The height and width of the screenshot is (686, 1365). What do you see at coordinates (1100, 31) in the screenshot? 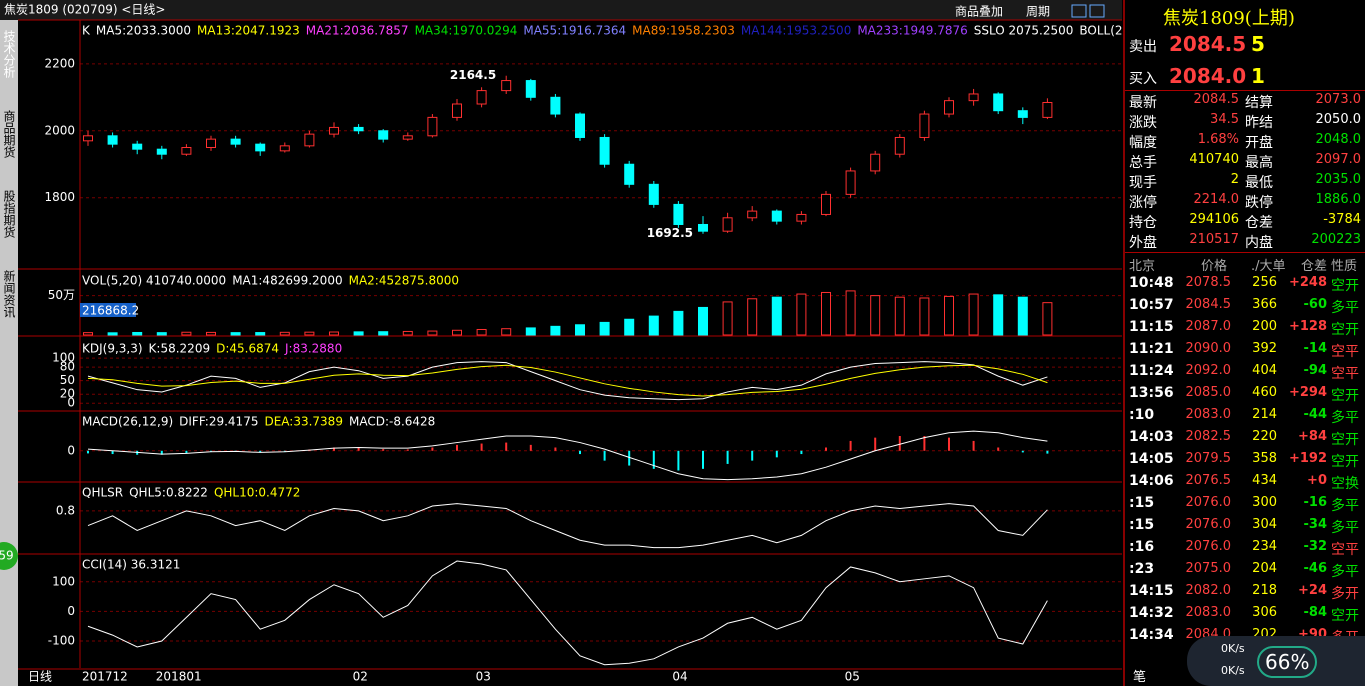
I see `legend-item: BOLL(26,2)` at bounding box center [1100, 31].